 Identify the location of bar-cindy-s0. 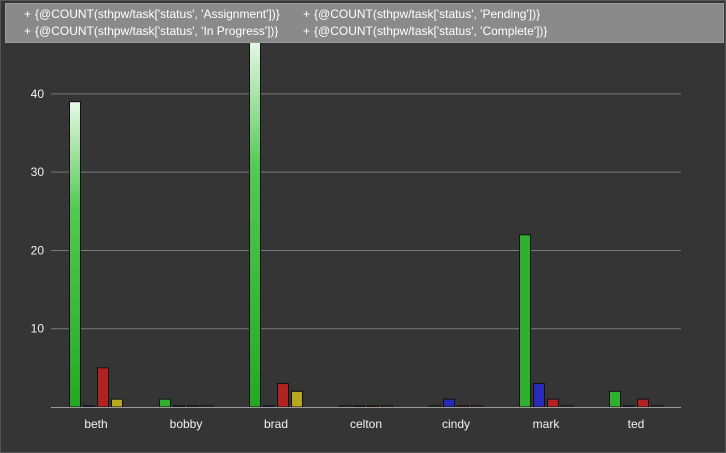
(435, 406).